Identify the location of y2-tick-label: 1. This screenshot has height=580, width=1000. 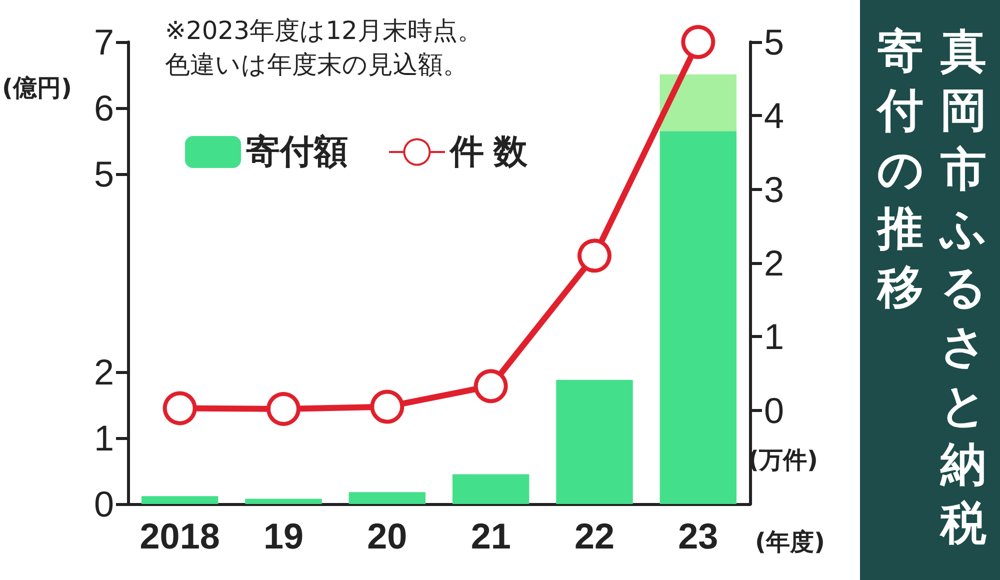
(774, 337).